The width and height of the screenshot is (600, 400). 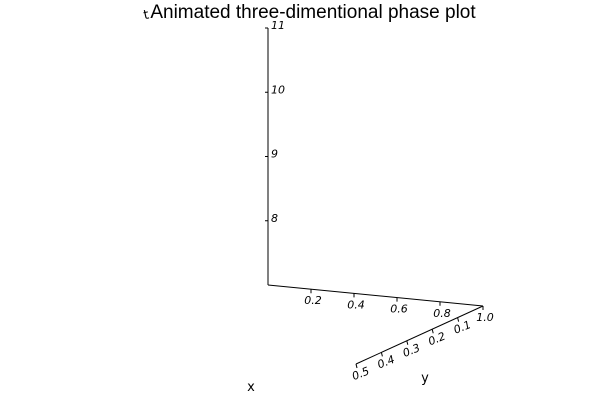 I want to click on y-axis-line, so click(x=419, y=335).